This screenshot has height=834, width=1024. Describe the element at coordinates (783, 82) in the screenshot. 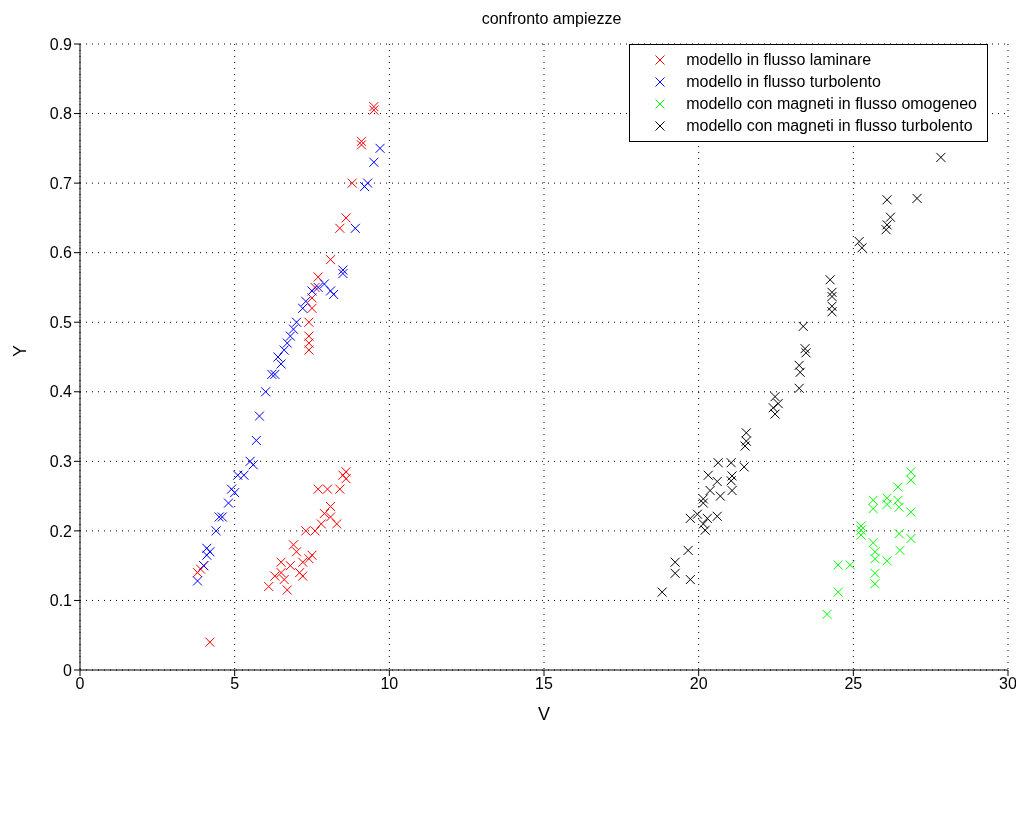

I see `legend-label: modello in flusso turbolento` at that location.